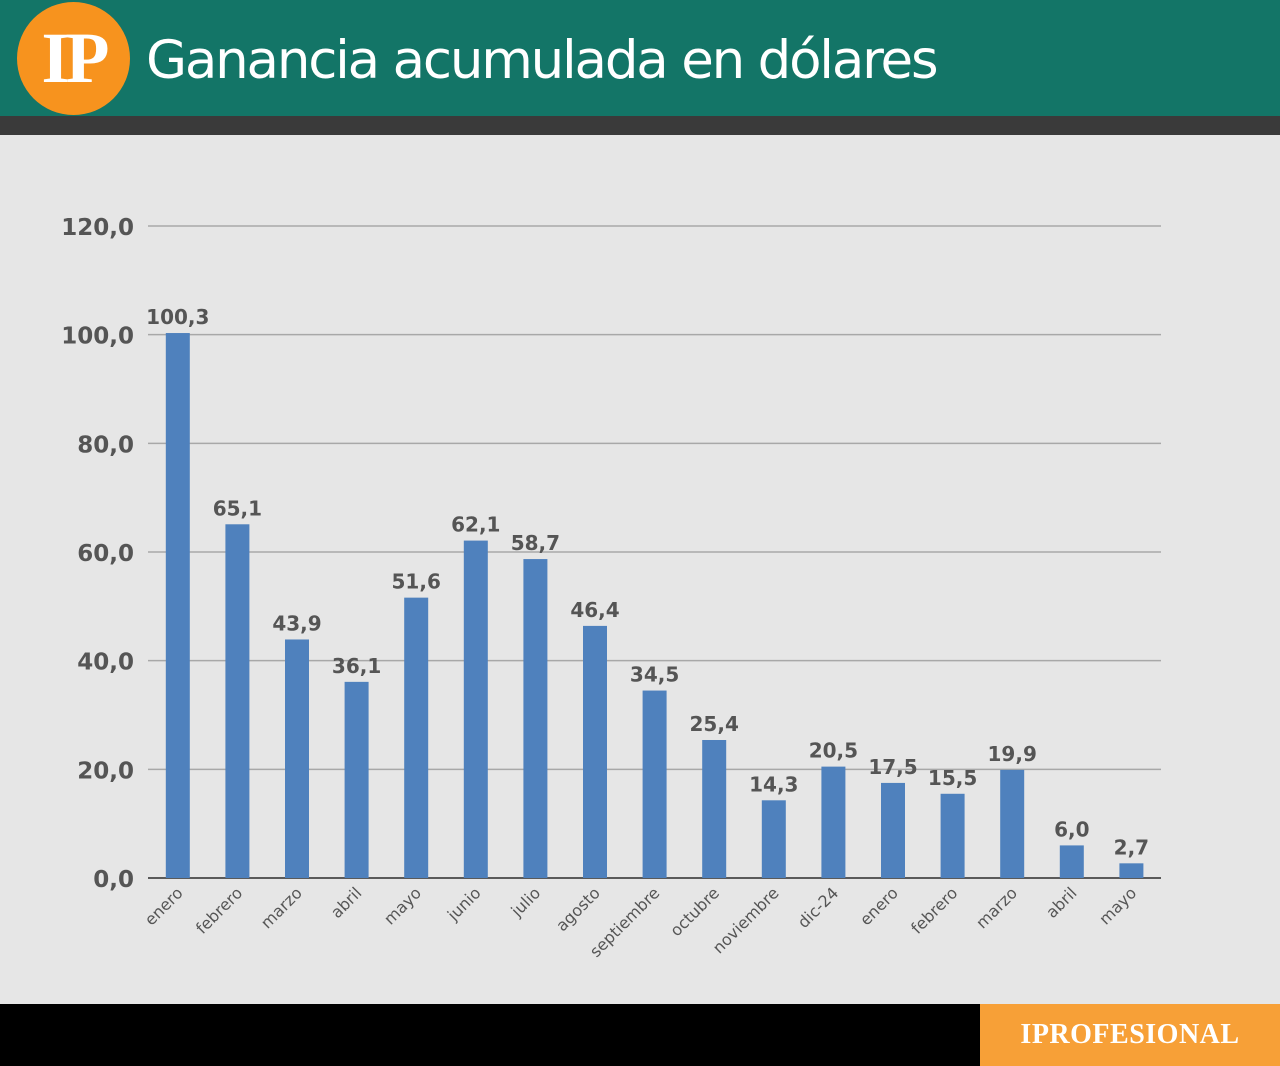  Describe the element at coordinates (833, 751) in the screenshot. I see `data-label: 20,5` at that location.